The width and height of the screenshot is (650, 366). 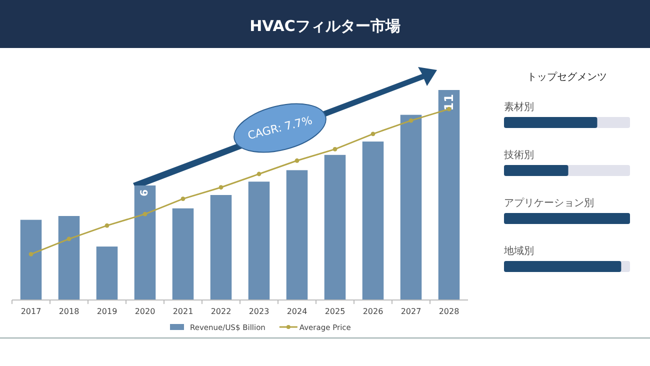 I want to click on y-tick-label: 素材別, so click(x=519, y=107).